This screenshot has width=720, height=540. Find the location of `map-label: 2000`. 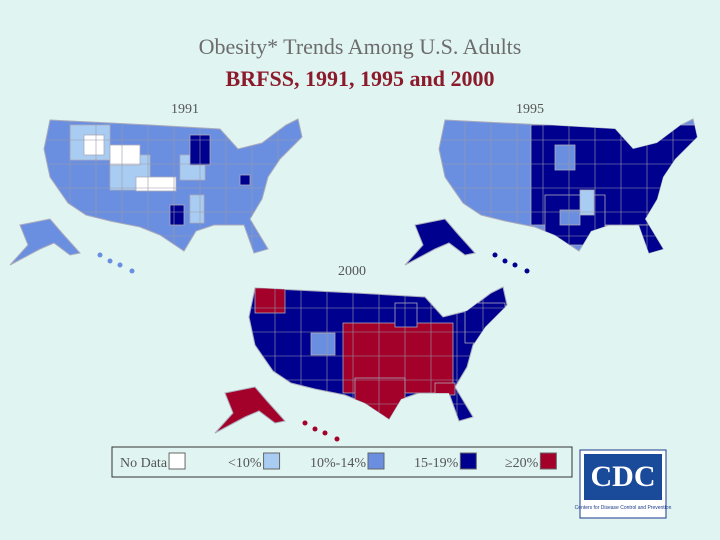

map-label: 2000 is located at coordinates (352, 271).